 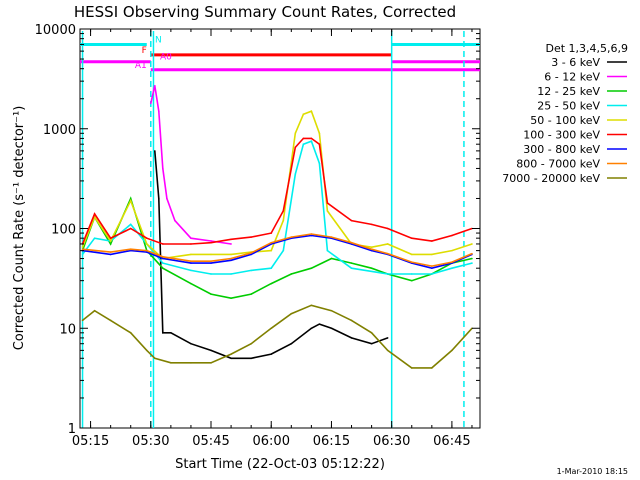 What do you see at coordinates (19, 228) in the screenshot?
I see `y-axis-label: Corrected Count Rate (s⁻¹ detector⁻¹)` at bounding box center [19, 228].